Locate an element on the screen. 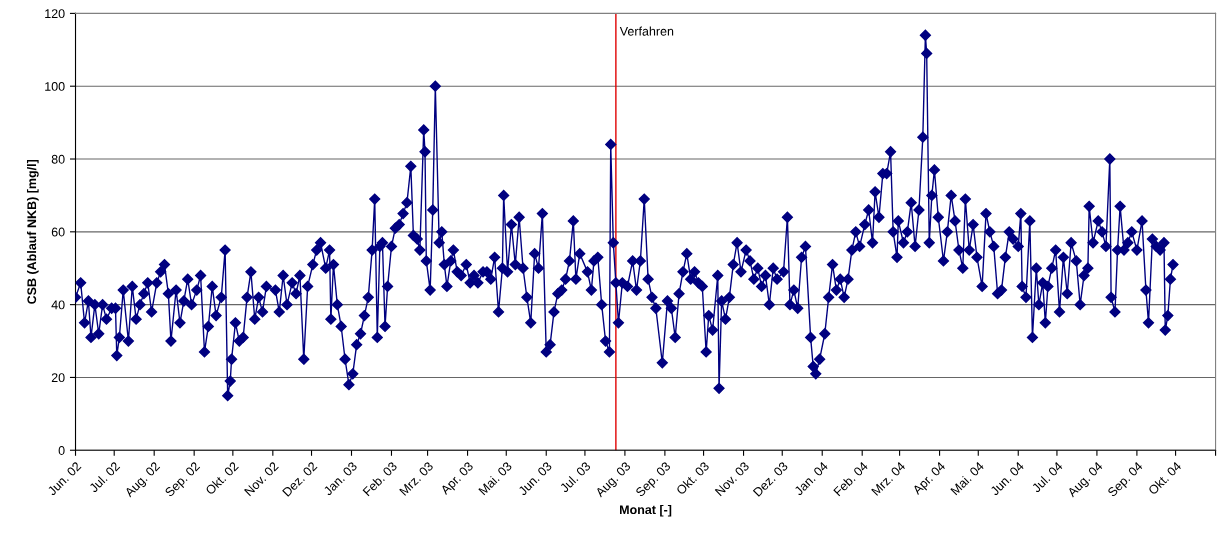 This screenshot has width=1218, height=536. x-tick-label: Dez. 02 is located at coordinates (300, 479).